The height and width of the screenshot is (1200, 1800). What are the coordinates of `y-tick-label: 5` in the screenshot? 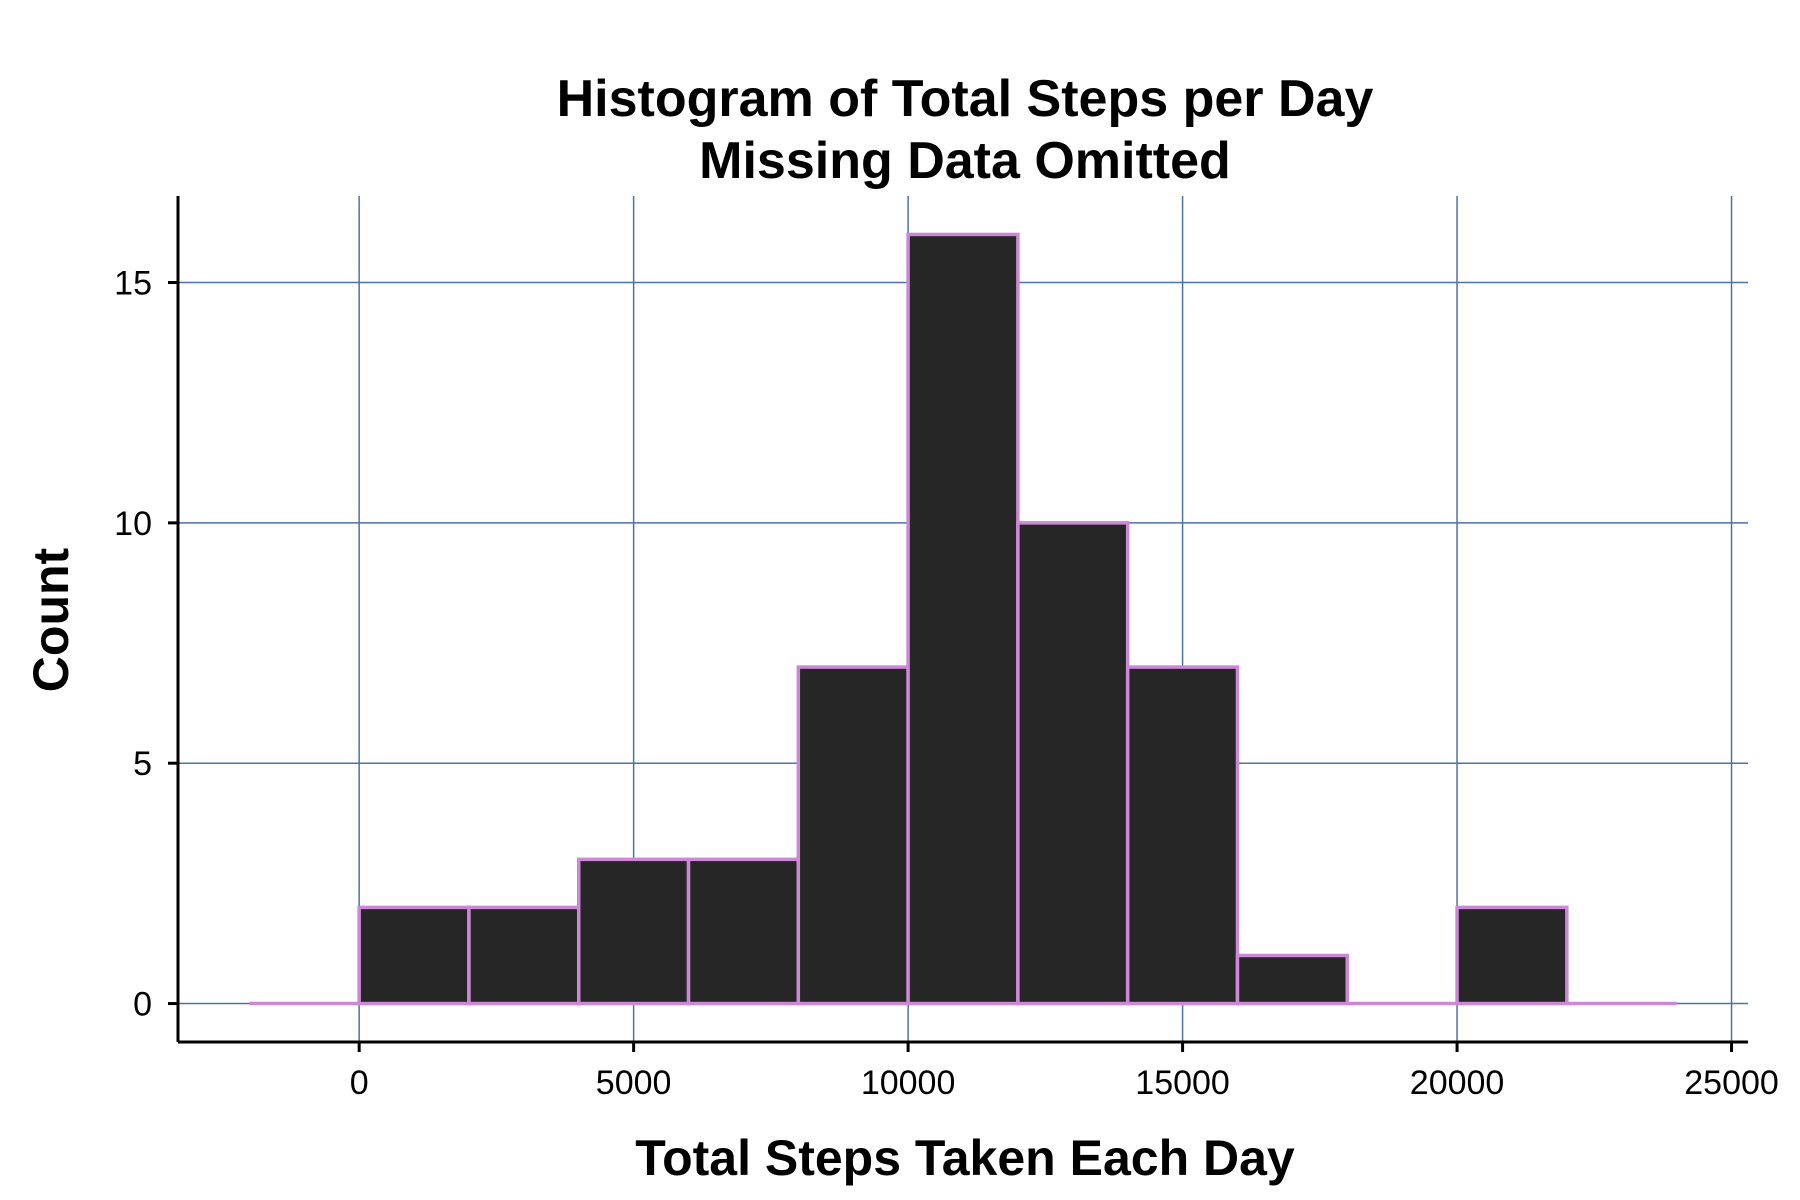 It's located at (142, 764).